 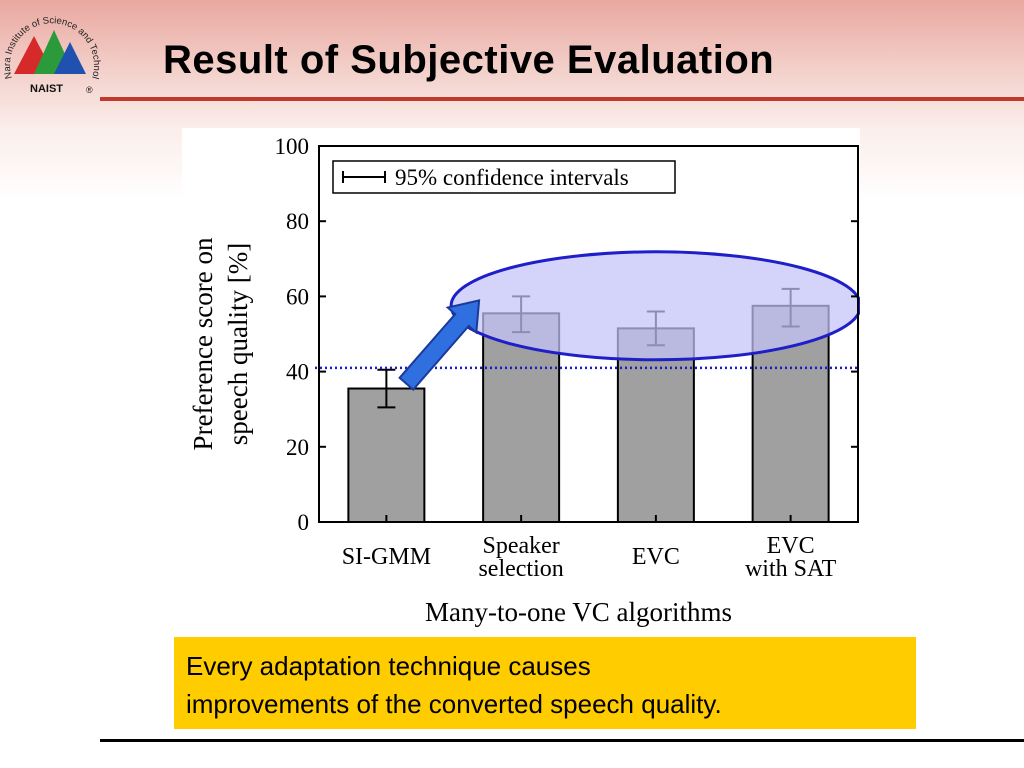 I want to click on x-category-label-2: EVC, so click(x=656, y=557).